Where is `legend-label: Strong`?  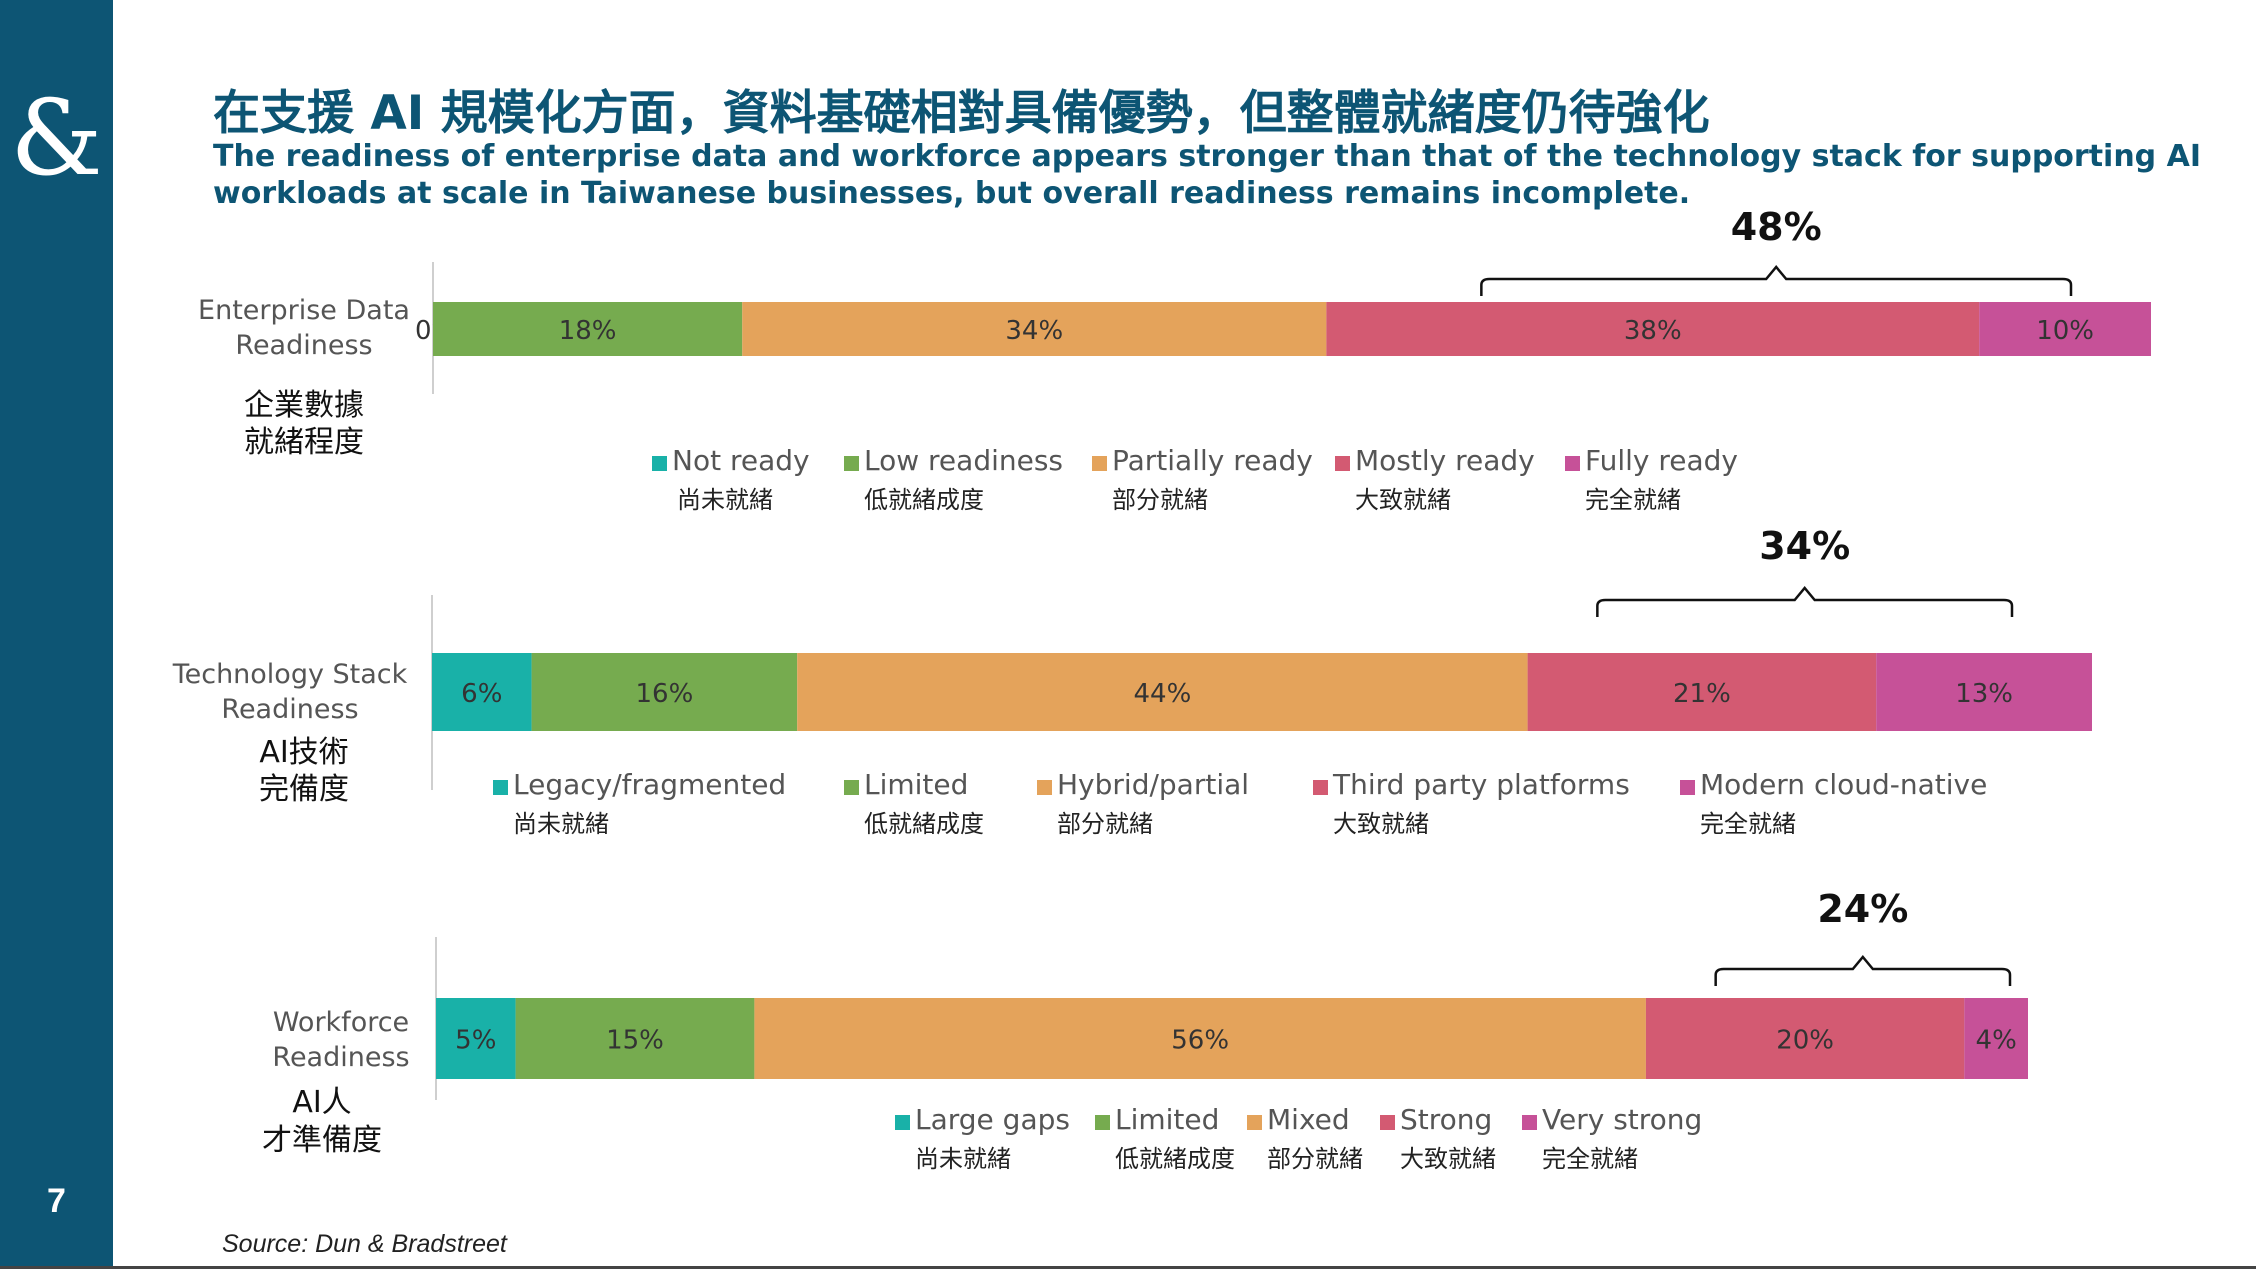
legend-label: Strong is located at coordinates (1446, 1119).